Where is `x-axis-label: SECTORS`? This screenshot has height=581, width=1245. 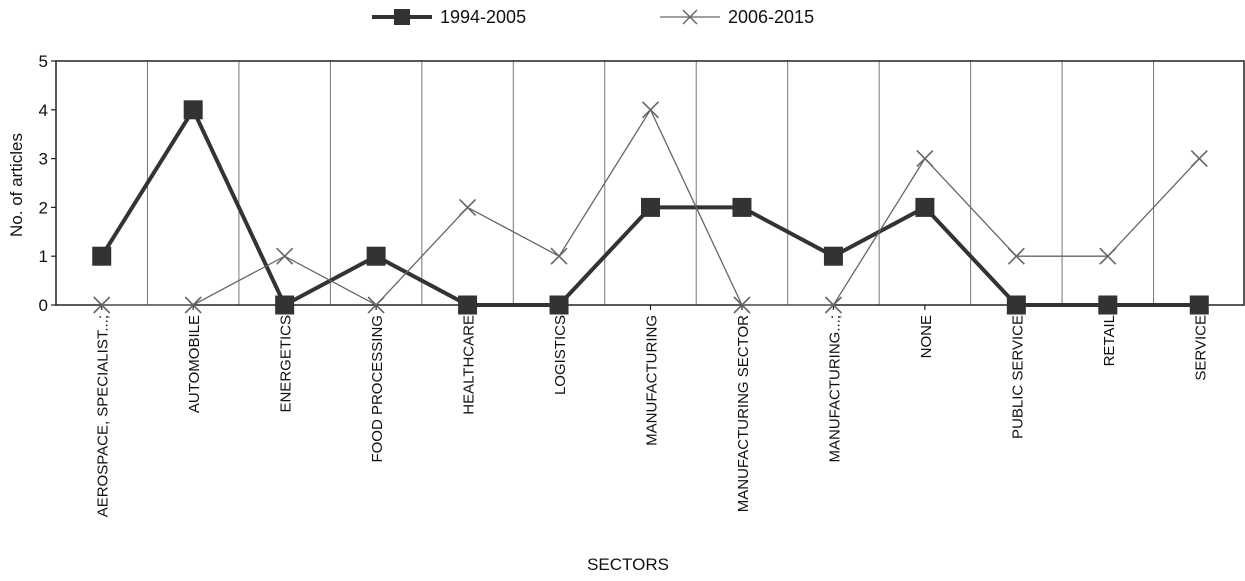 x-axis-label: SECTORS is located at coordinates (628, 564).